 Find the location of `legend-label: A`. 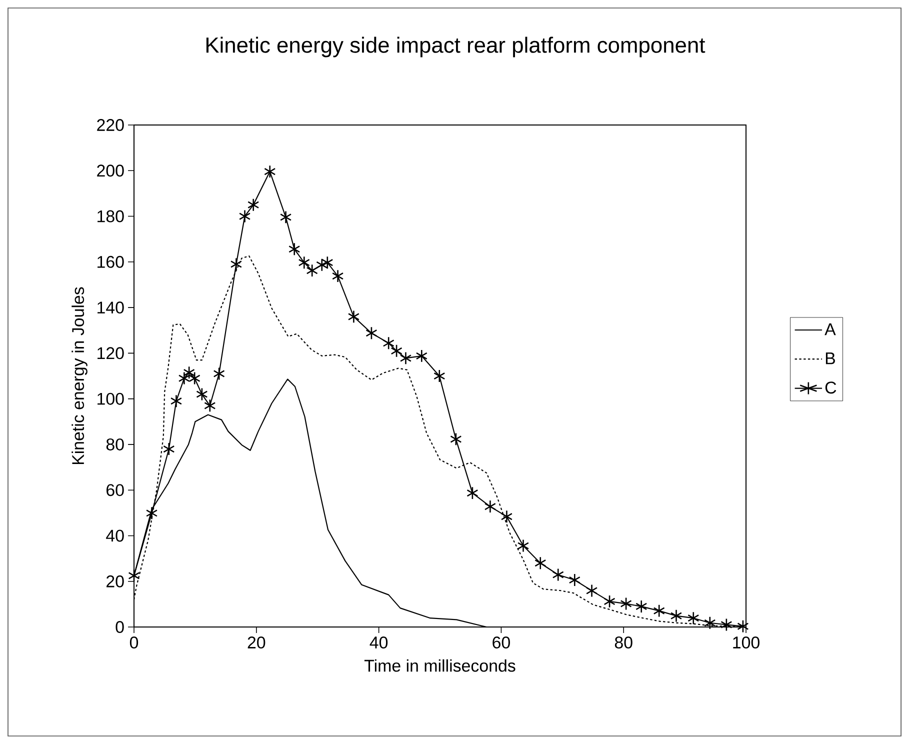

legend-label: A is located at coordinates (830, 329).